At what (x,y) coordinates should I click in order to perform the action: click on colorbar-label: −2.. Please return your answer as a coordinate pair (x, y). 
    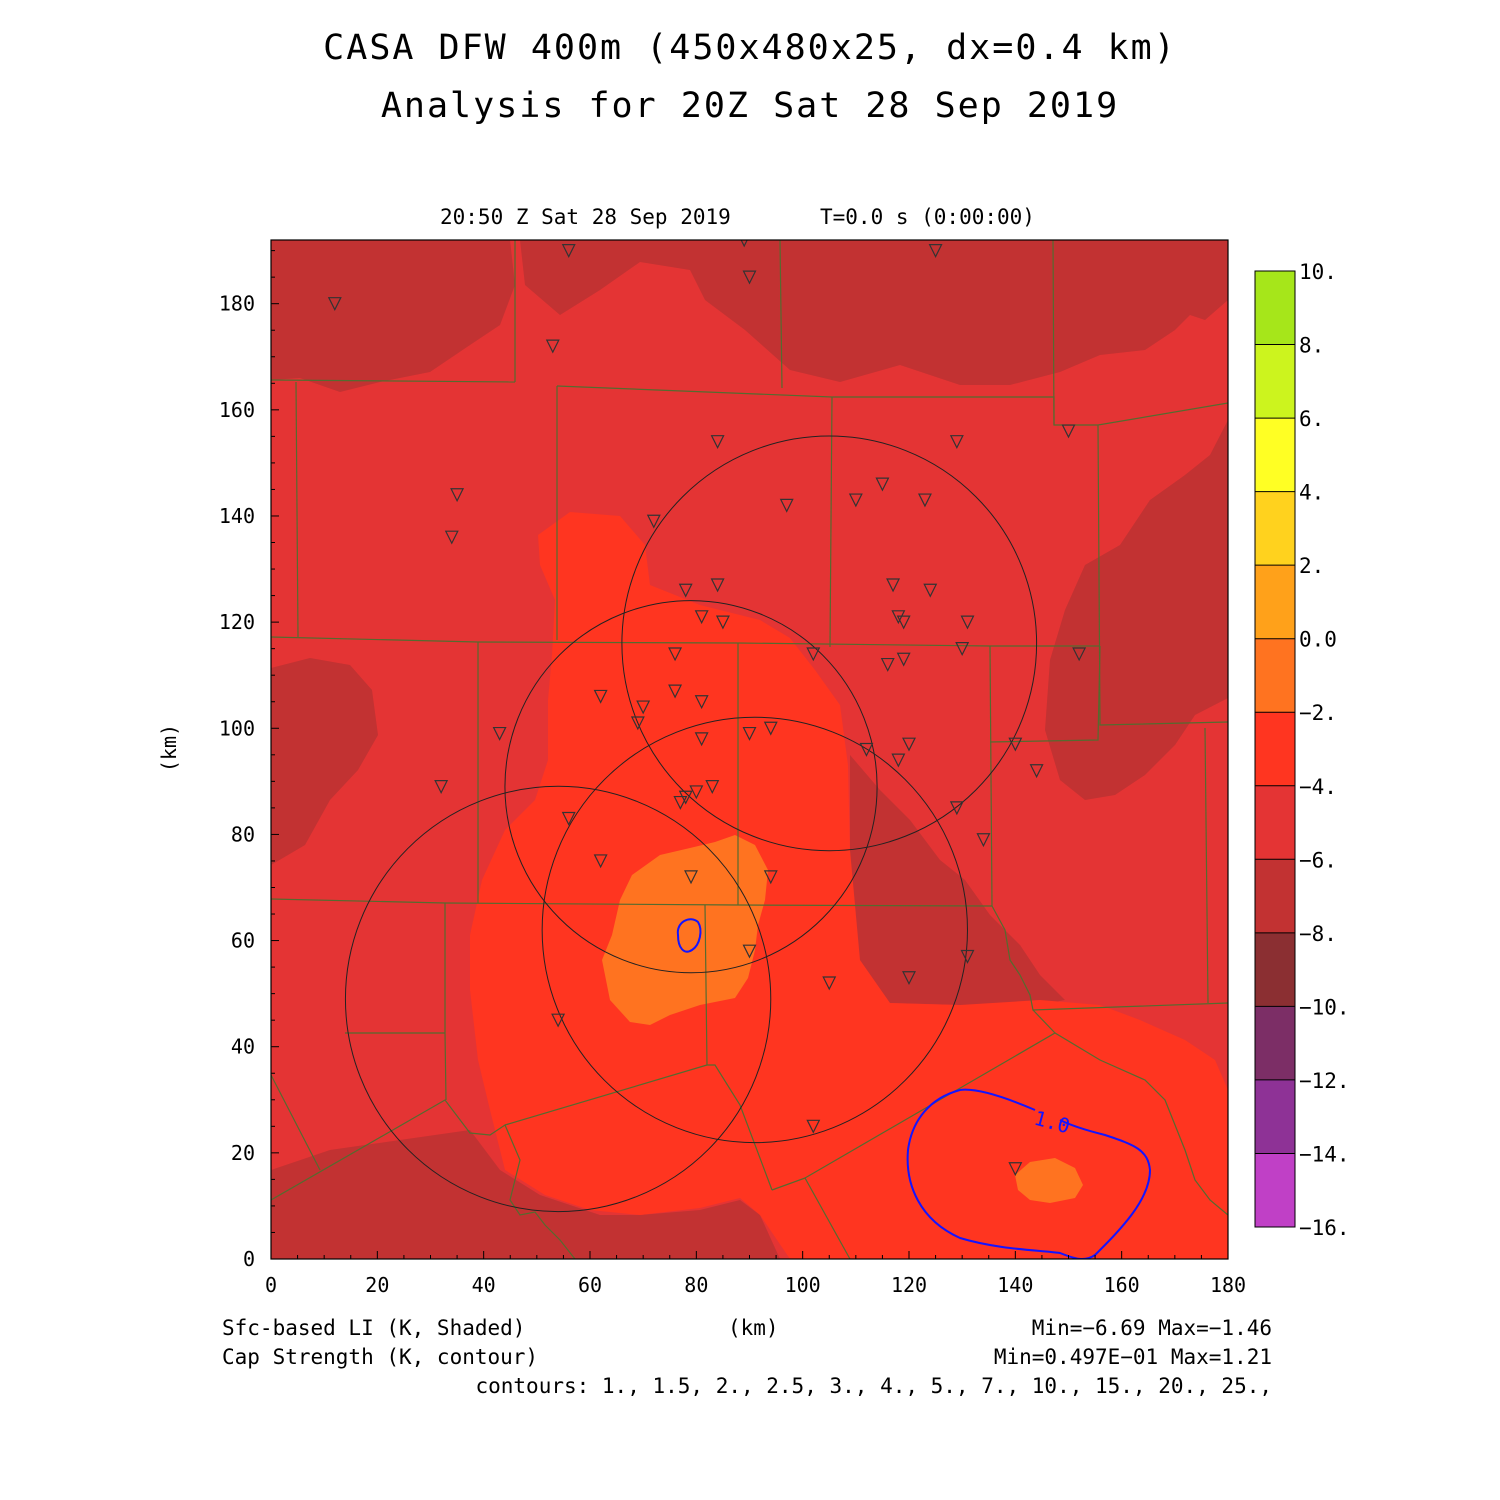
    Looking at the image, I should click on (1318, 713).